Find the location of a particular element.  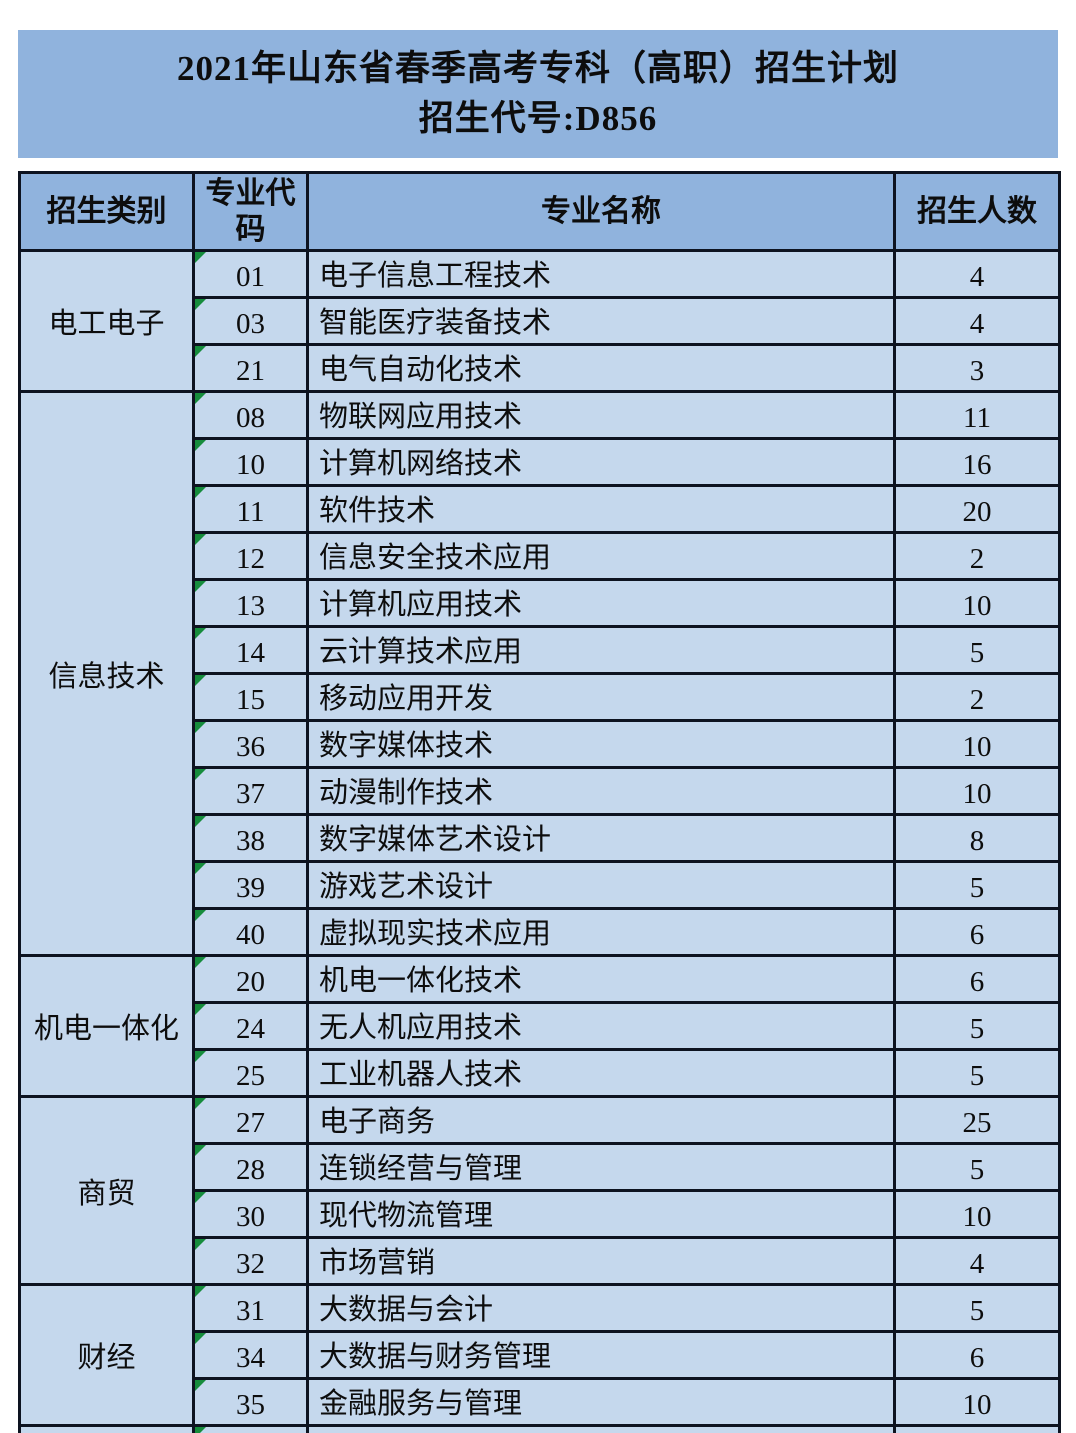

major-name-cell: 金融服务与管理 is located at coordinates (601, 1402).